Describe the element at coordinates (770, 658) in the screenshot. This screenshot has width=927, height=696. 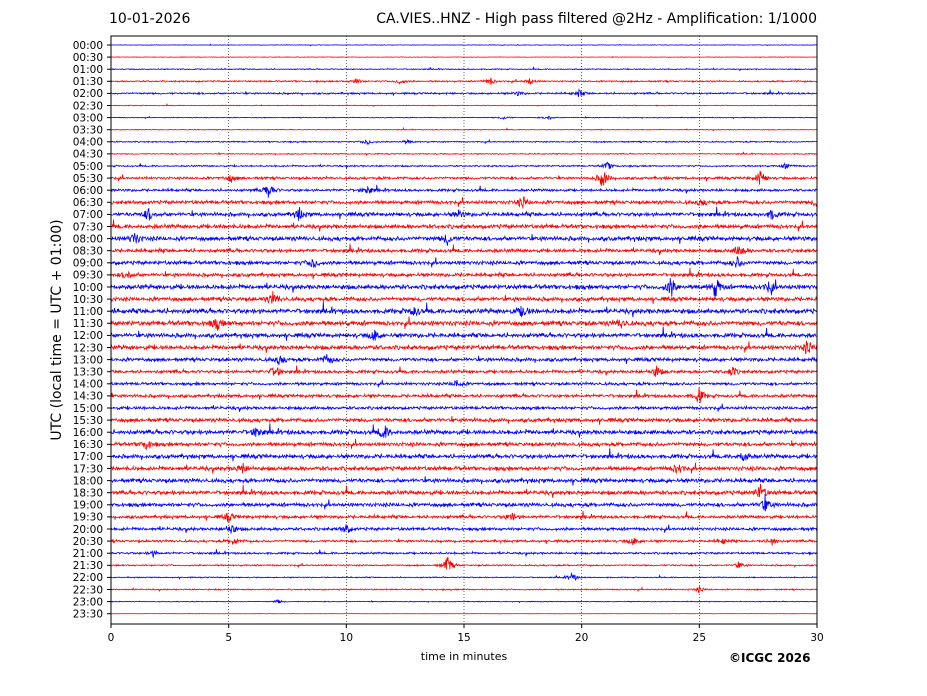
I see `copyright-notice: ©ICGC 2026` at that location.